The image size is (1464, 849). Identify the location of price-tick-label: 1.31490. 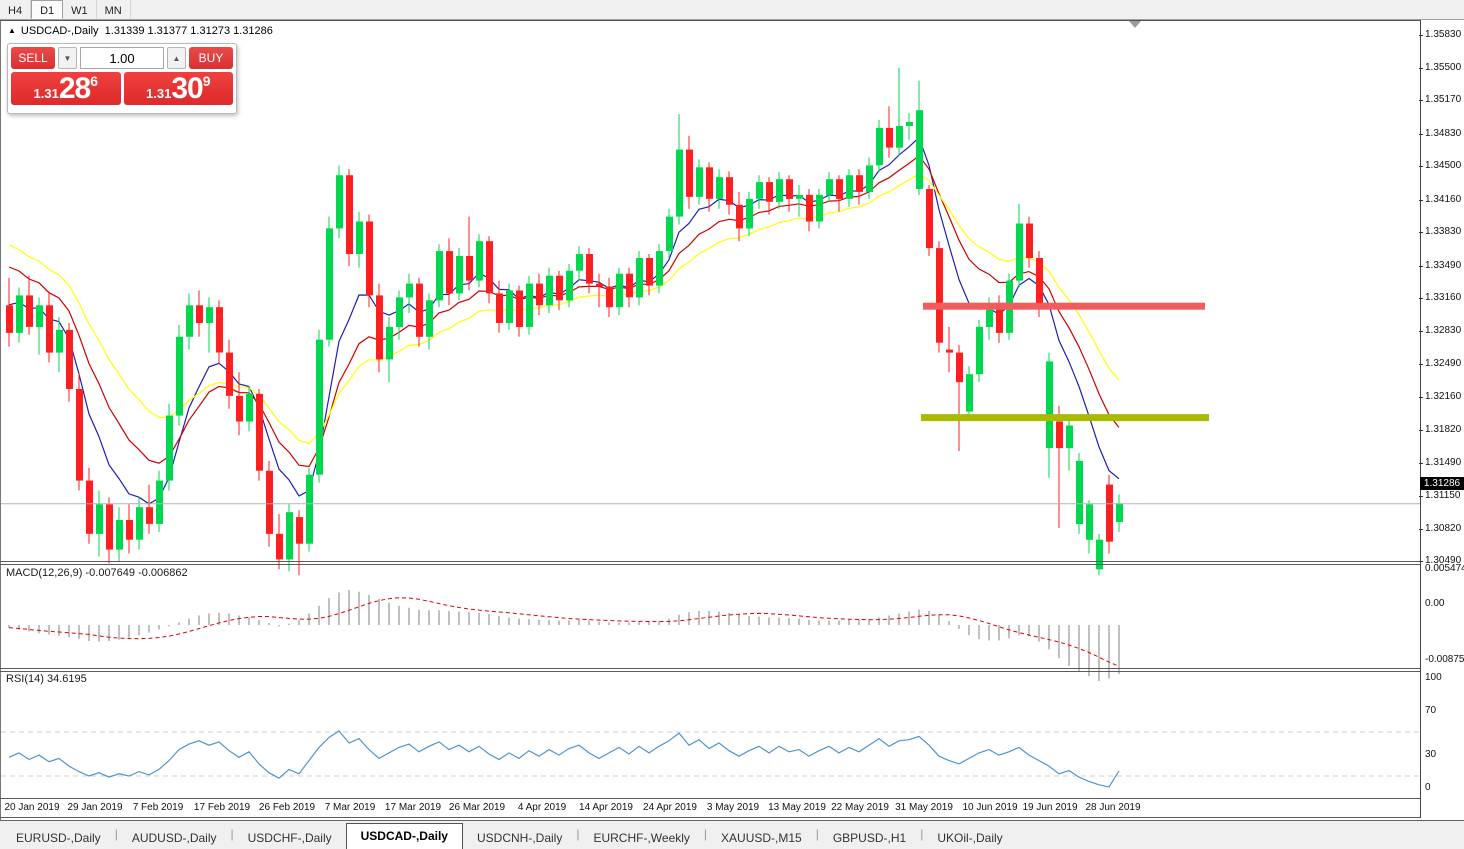
(1443, 462).